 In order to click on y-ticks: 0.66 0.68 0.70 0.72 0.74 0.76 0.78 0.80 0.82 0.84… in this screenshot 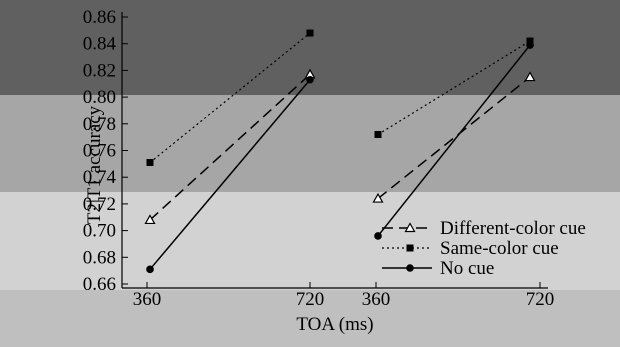, I will do `click(105, 151)`.